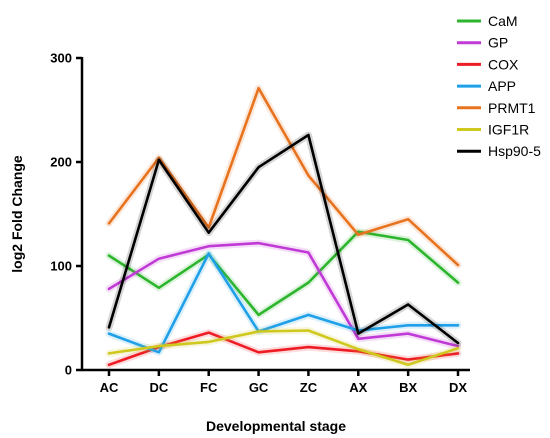 This screenshot has width=550, height=438. I want to click on legend-label: IGF1R, so click(508, 130).